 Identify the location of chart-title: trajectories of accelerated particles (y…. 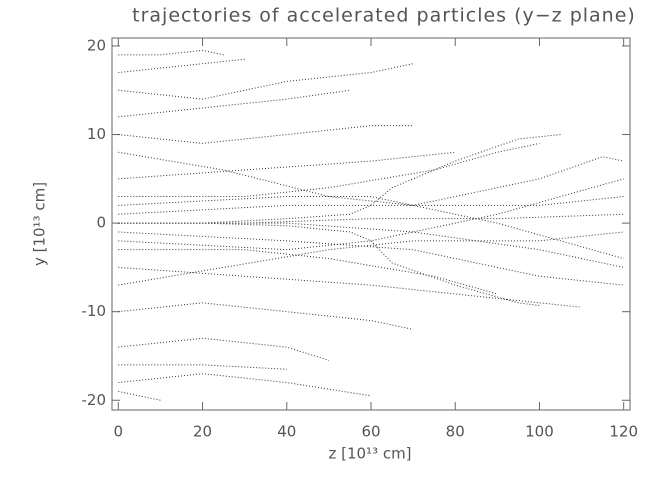
(384, 16).